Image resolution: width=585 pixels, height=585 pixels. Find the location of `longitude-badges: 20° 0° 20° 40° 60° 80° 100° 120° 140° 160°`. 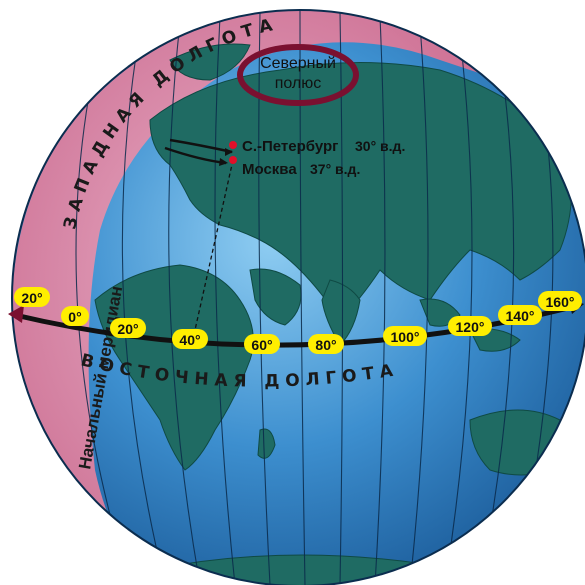

longitude-badges: 20° 0° 20° 40° 60° 80° 100° 120° 140° 160° is located at coordinates (298, 320).